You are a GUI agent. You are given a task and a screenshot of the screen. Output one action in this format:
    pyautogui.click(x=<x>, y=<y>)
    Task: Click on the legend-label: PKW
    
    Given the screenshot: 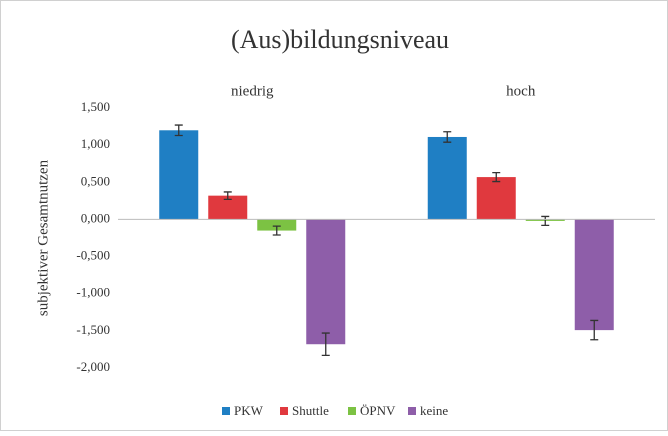 What is the action you would take?
    pyautogui.click(x=249, y=410)
    